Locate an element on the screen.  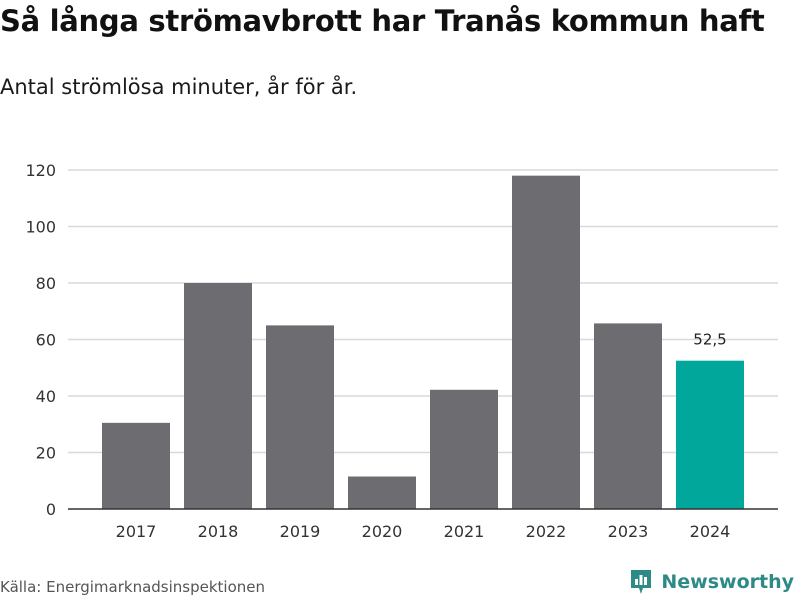
y-tick-label-80: 80 is located at coordinates (46, 283).